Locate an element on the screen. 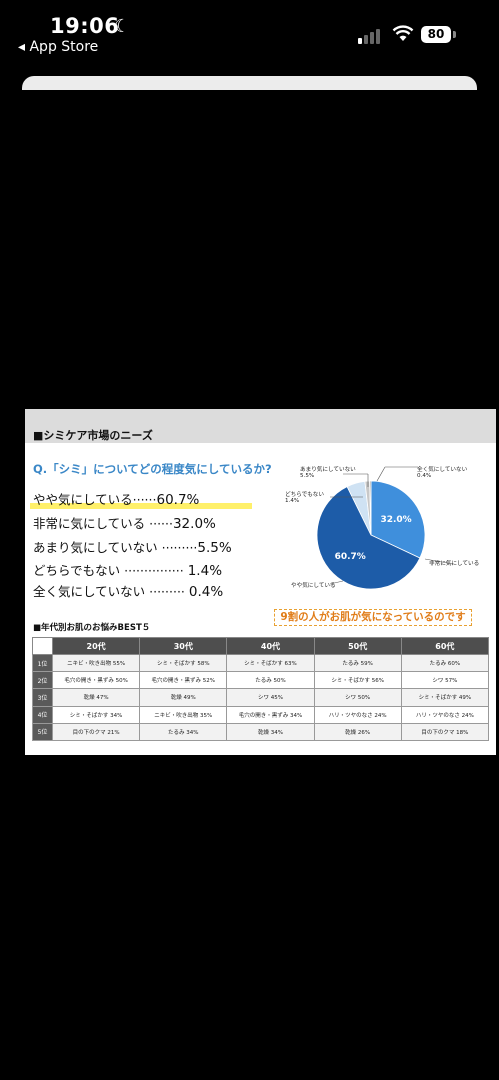 The height and width of the screenshot is (1080, 499). status-bar: 19:06 ☾ ◂ App Store 80 is located at coordinates (249, 35).